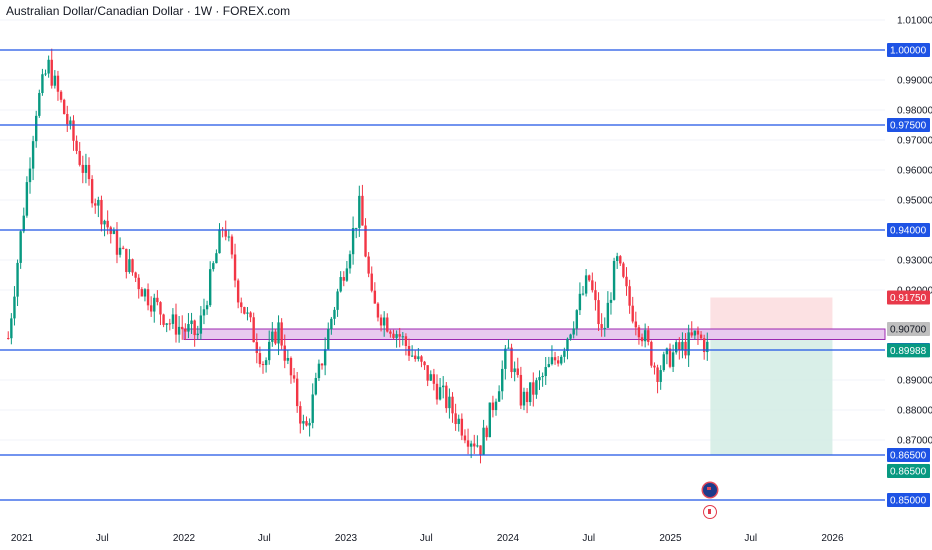  What do you see at coordinates (22, 538) in the screenshot?
I see `x-tick-label: 2021` at bounding box center [22, 538].